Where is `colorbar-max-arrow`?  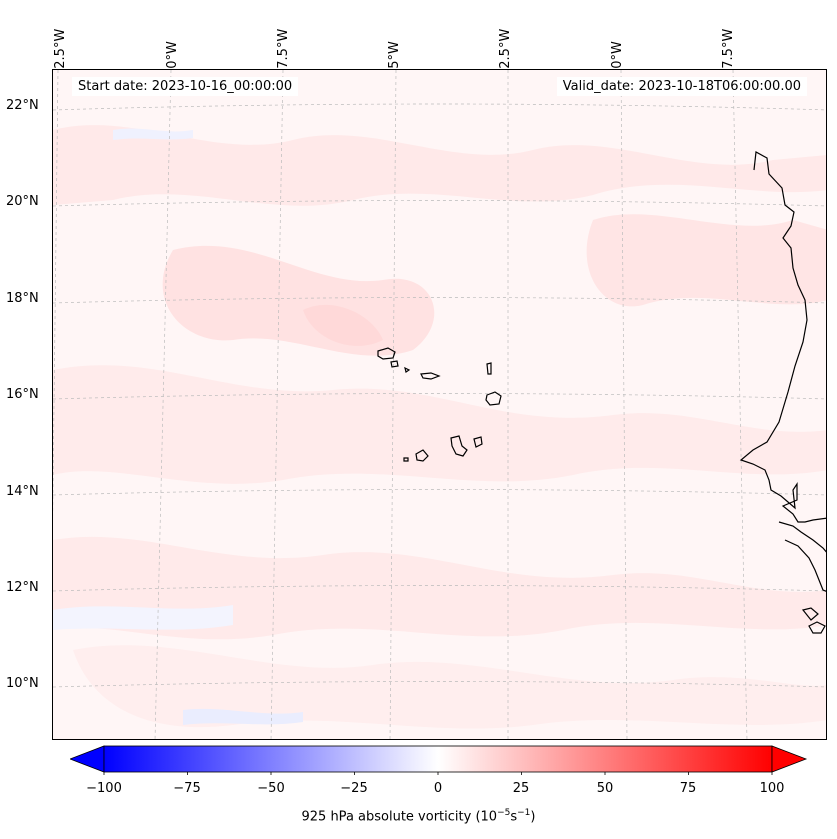
colorbar-max-arrow is located at coordinates (789, 759).